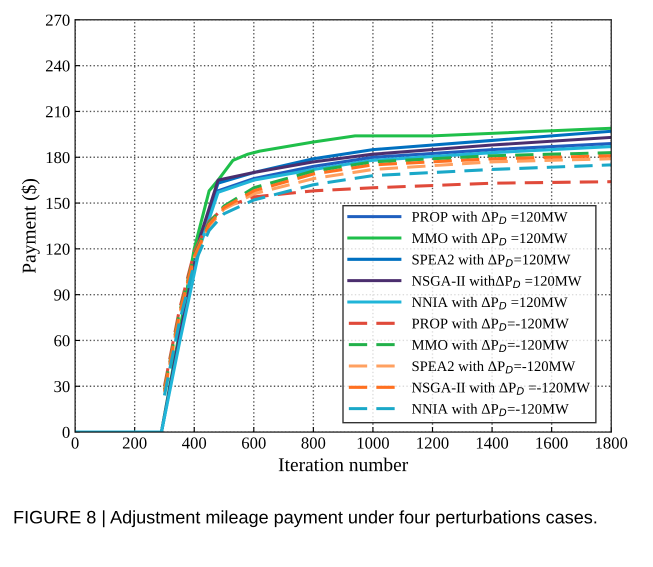 Image resolution: width=653 pixels, height=567 pixels. Describe the element at coordinates (134, 443) in the screenshot. I see `x-tick-label: 200` at that location.